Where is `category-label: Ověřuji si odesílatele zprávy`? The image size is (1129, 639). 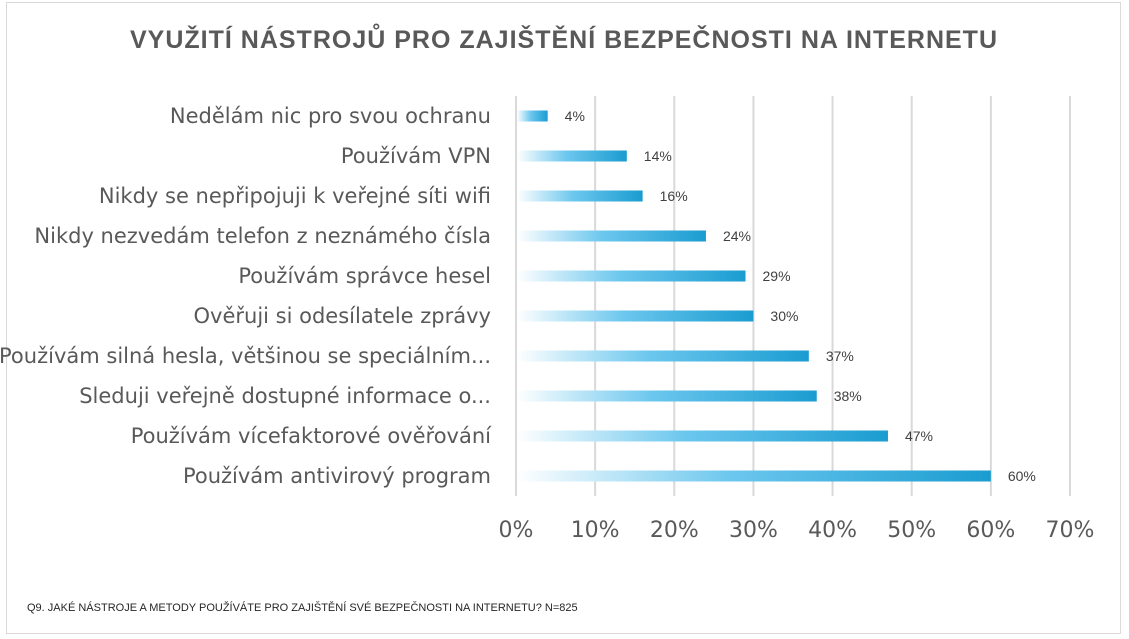
category-label: Ověřuji si odesílatele zprávy is located at coordinates (343, 316).